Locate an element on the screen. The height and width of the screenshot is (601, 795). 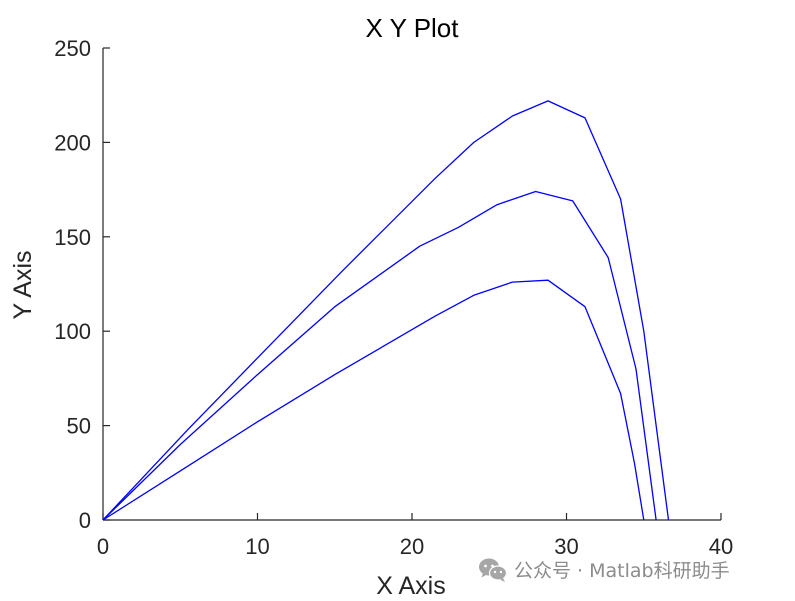
y-tick-label-0: 0 is located at coordinates (85, 520).